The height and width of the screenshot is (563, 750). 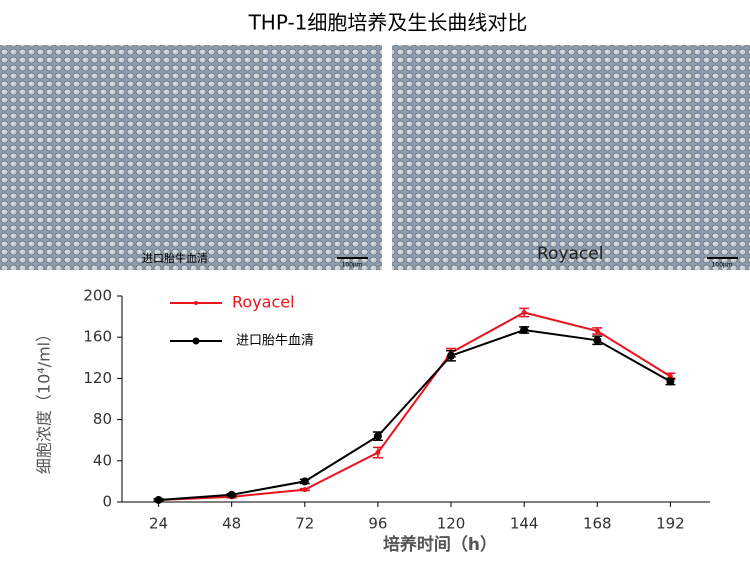 I want to click on x-axis-label: 培养时间（h）, so click(x=440, y=544).